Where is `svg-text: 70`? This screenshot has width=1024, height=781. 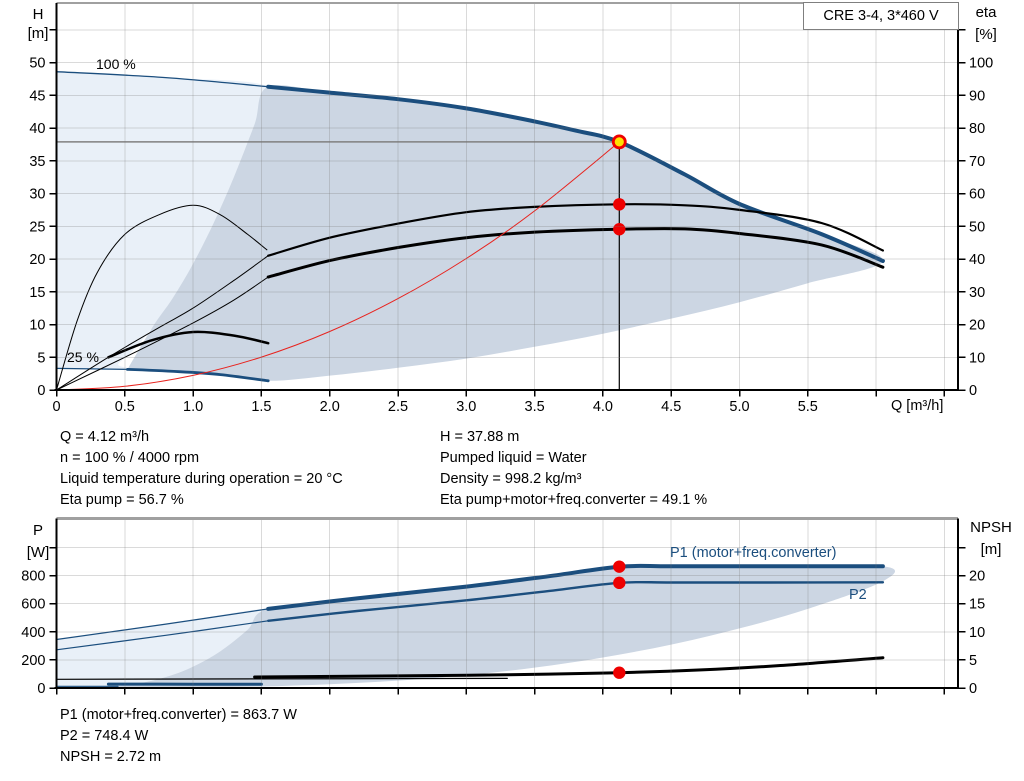
svg-text: 70 is located at coordinates (977, 162).